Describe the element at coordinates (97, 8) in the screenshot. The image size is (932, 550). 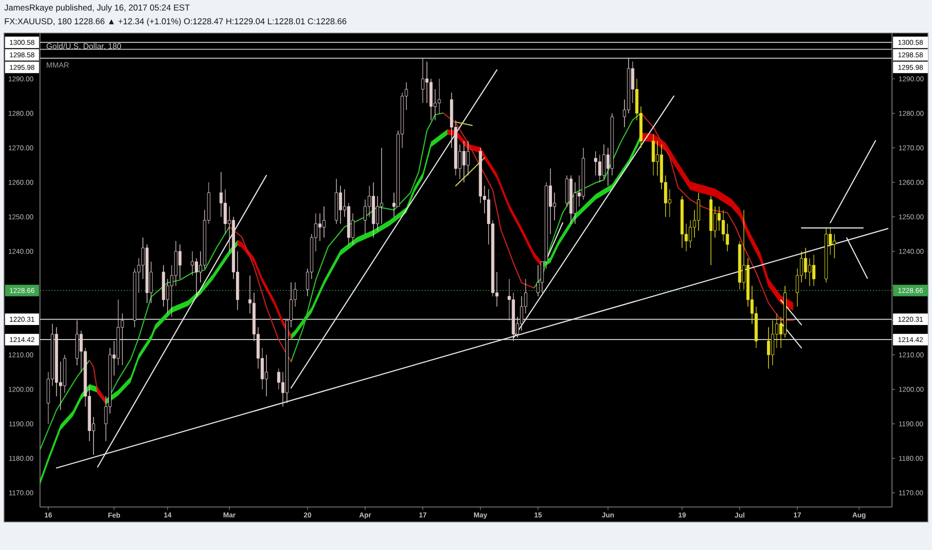
I see `text: JamesRkaye published, July 16, 2017 05:24 EST` at that location.